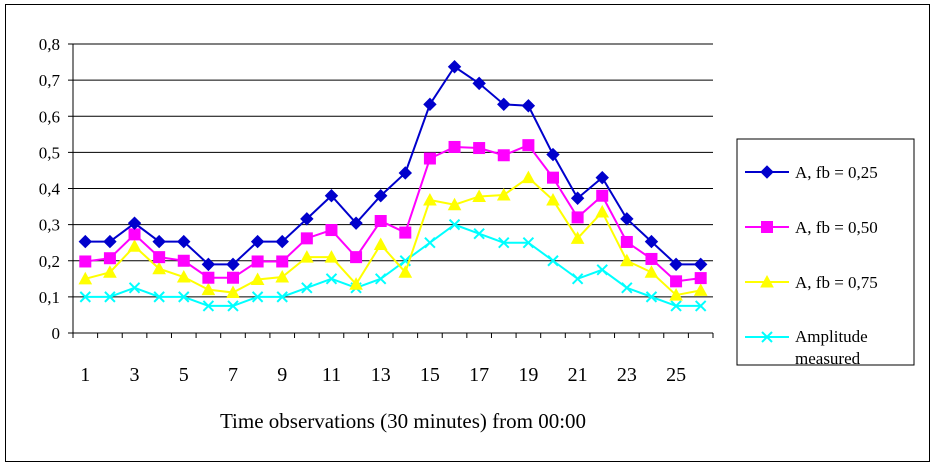 This screenshot has width=936, height=467. I want to click on x-tick-label: 7, so click(233, 375).